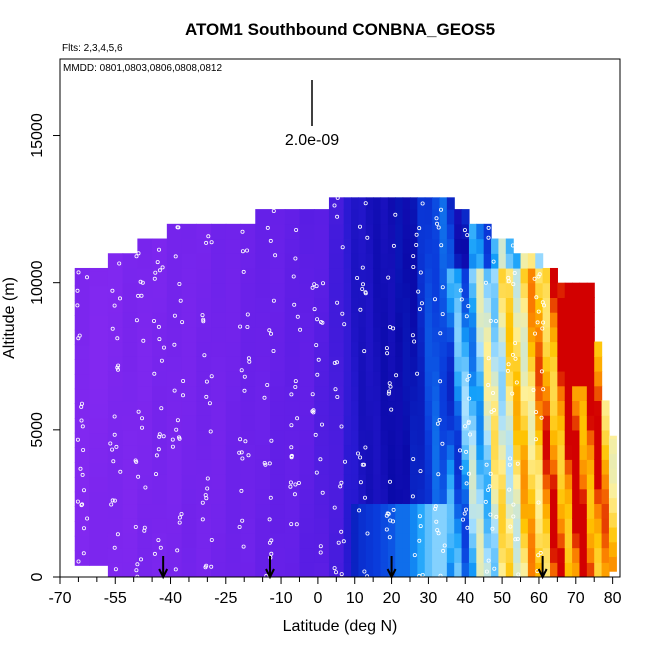 The width and height of the screenshot is (650, 655). Describe the element at coordinates (115, 598) in the screenshot. I see `x-tick-label: -55` at that location.